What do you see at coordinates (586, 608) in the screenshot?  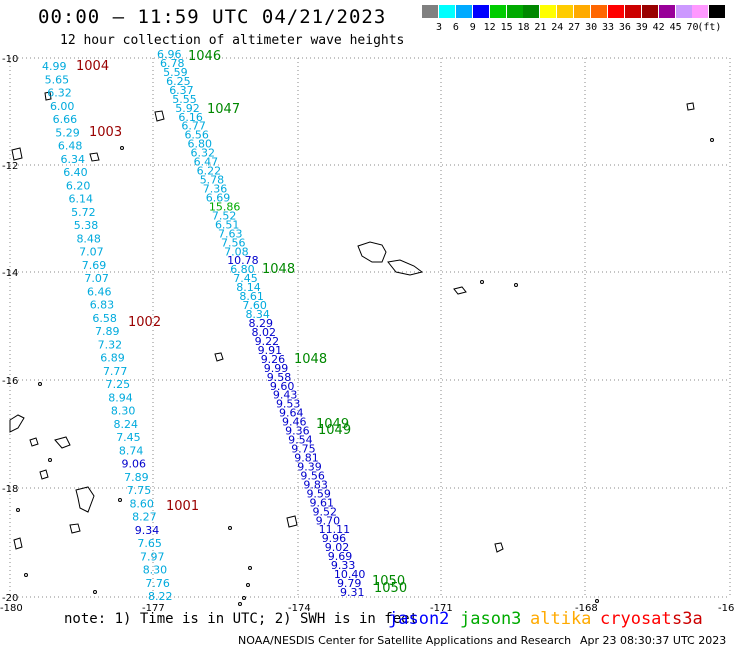 I see `longitude-label: -168` at bounding box center [586, 608].